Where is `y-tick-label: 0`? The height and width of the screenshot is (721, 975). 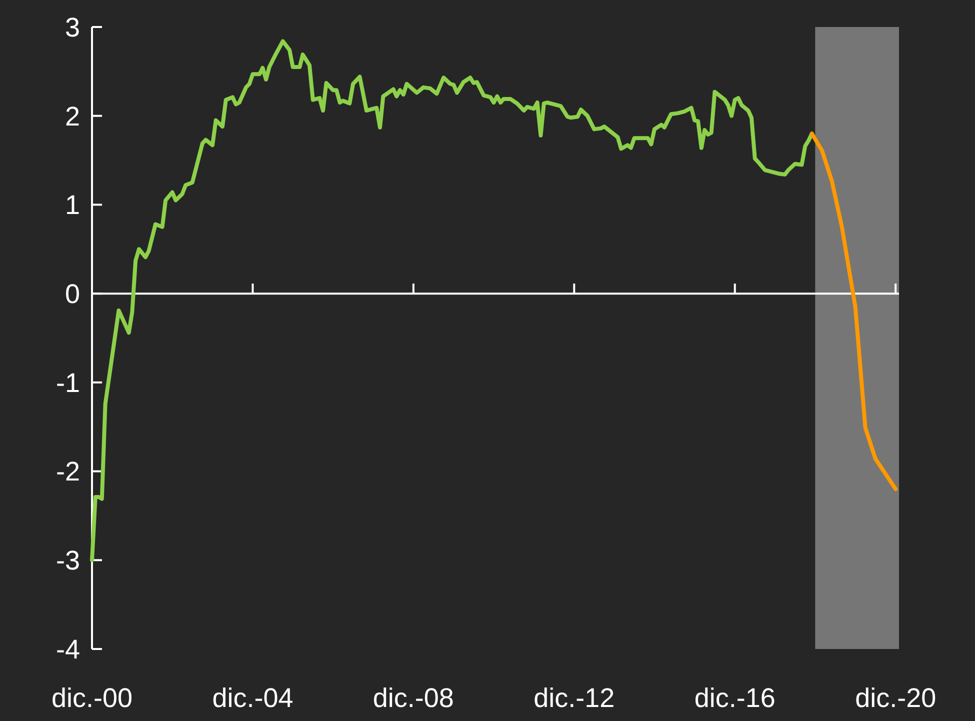 y-tick-label: 0 is located at coordinates (72, 294).